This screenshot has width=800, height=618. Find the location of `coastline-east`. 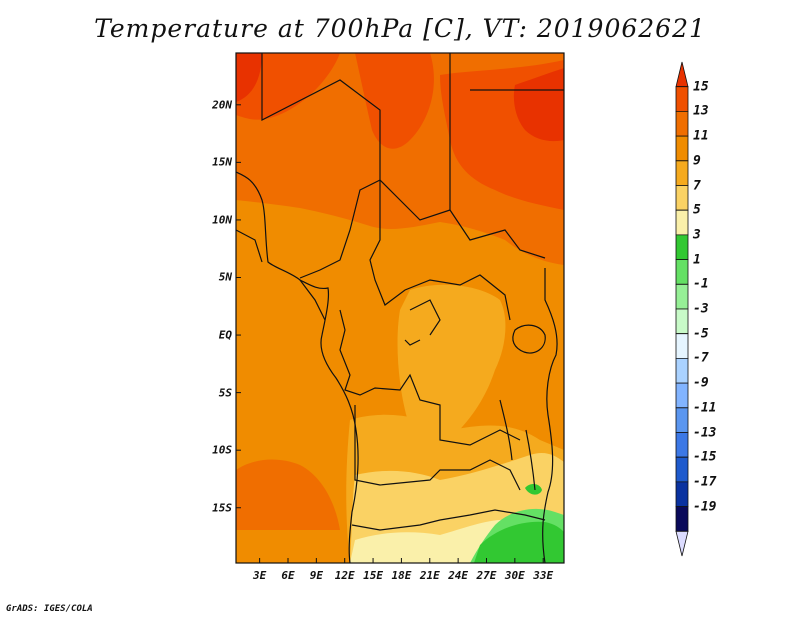

coastline-east is located at coordinates (550, 415).